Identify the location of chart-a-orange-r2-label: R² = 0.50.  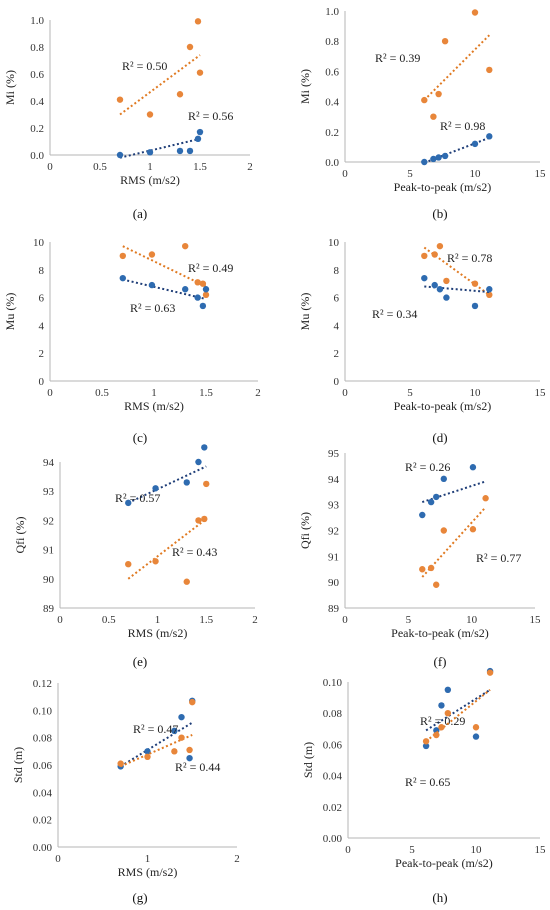
(144, 66).